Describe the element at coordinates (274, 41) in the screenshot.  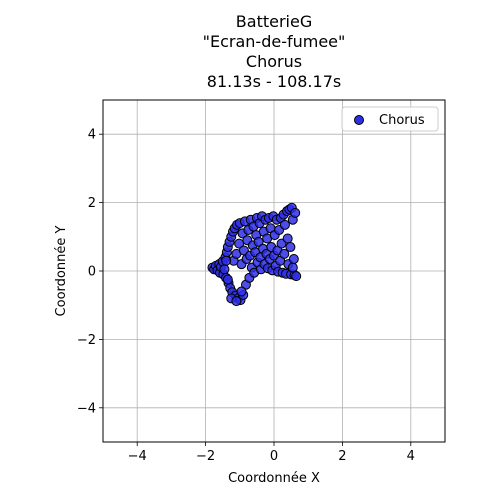
I see `title-line-2: "Ecran-de-fumee"` at that location.